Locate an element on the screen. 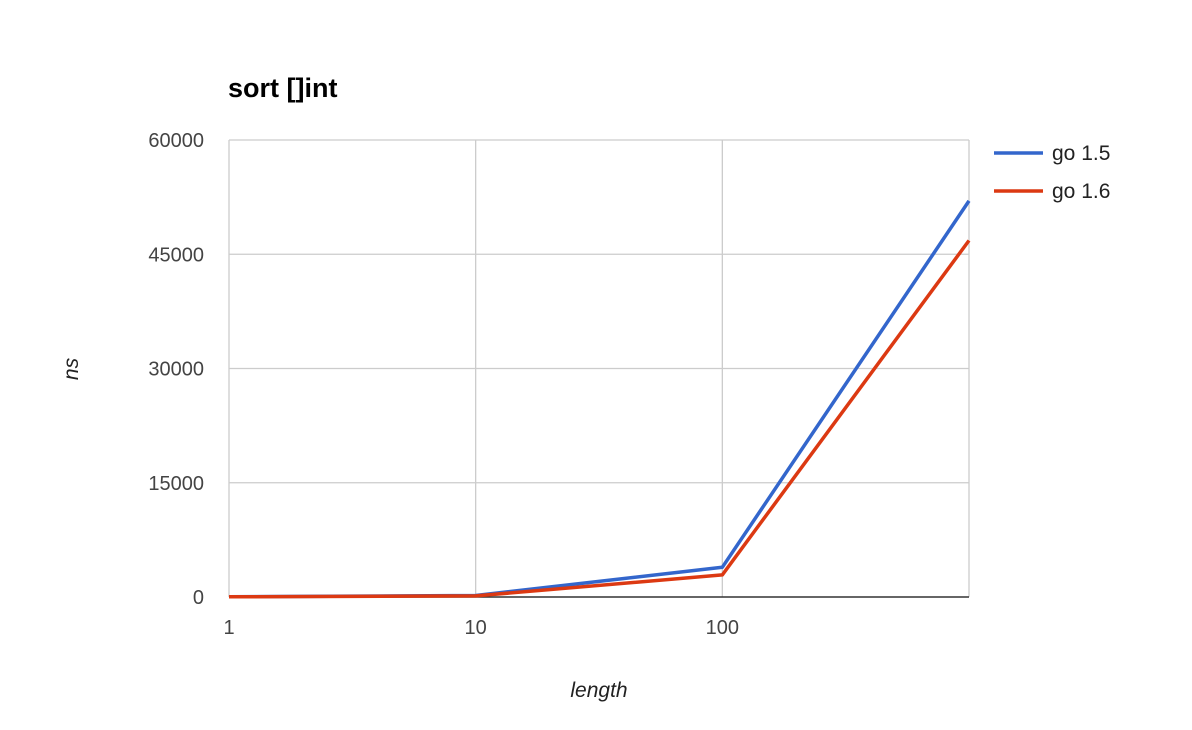 This screenshot has width=1192, height=730. legend: go 1.5 go 1.6 is located at coordinates (1052, 172).